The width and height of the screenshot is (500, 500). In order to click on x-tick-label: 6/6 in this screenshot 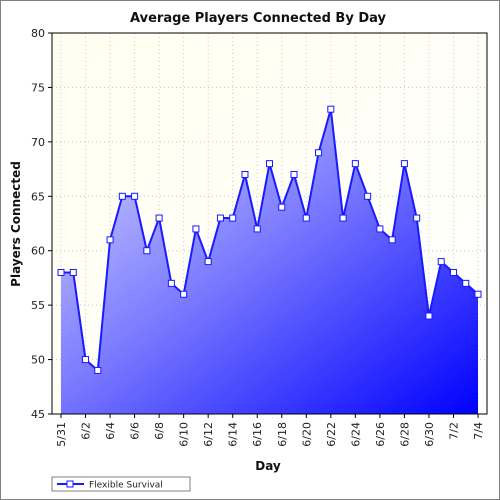, I will do `click(135, 431)`.